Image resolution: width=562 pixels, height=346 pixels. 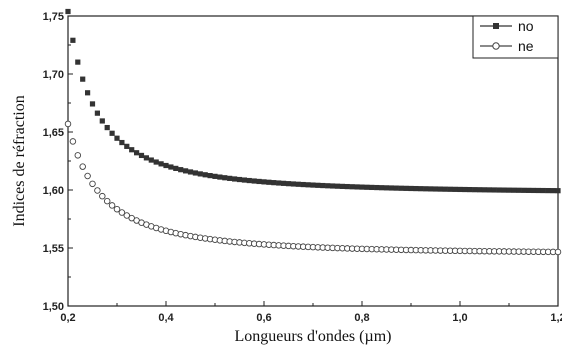 I want to click on legend-ne-marker, so click(x=496, y=46).